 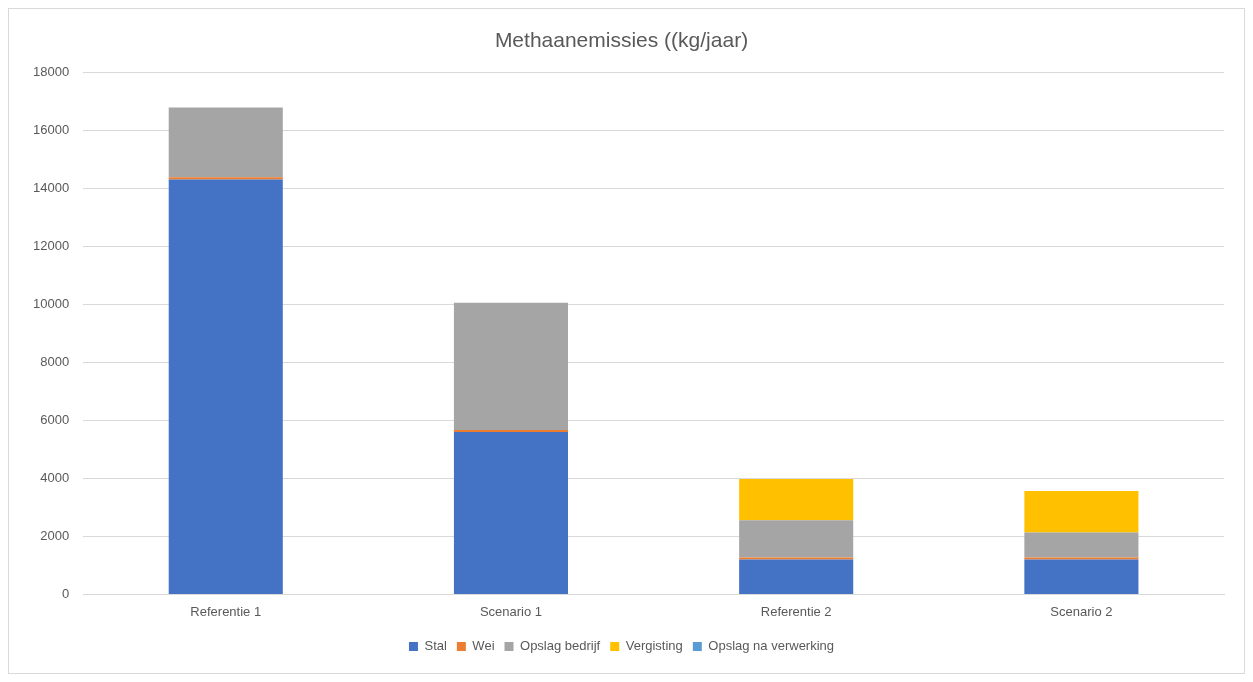 I want to click on y-tick-label: 2000, so click(x=55, y=535).